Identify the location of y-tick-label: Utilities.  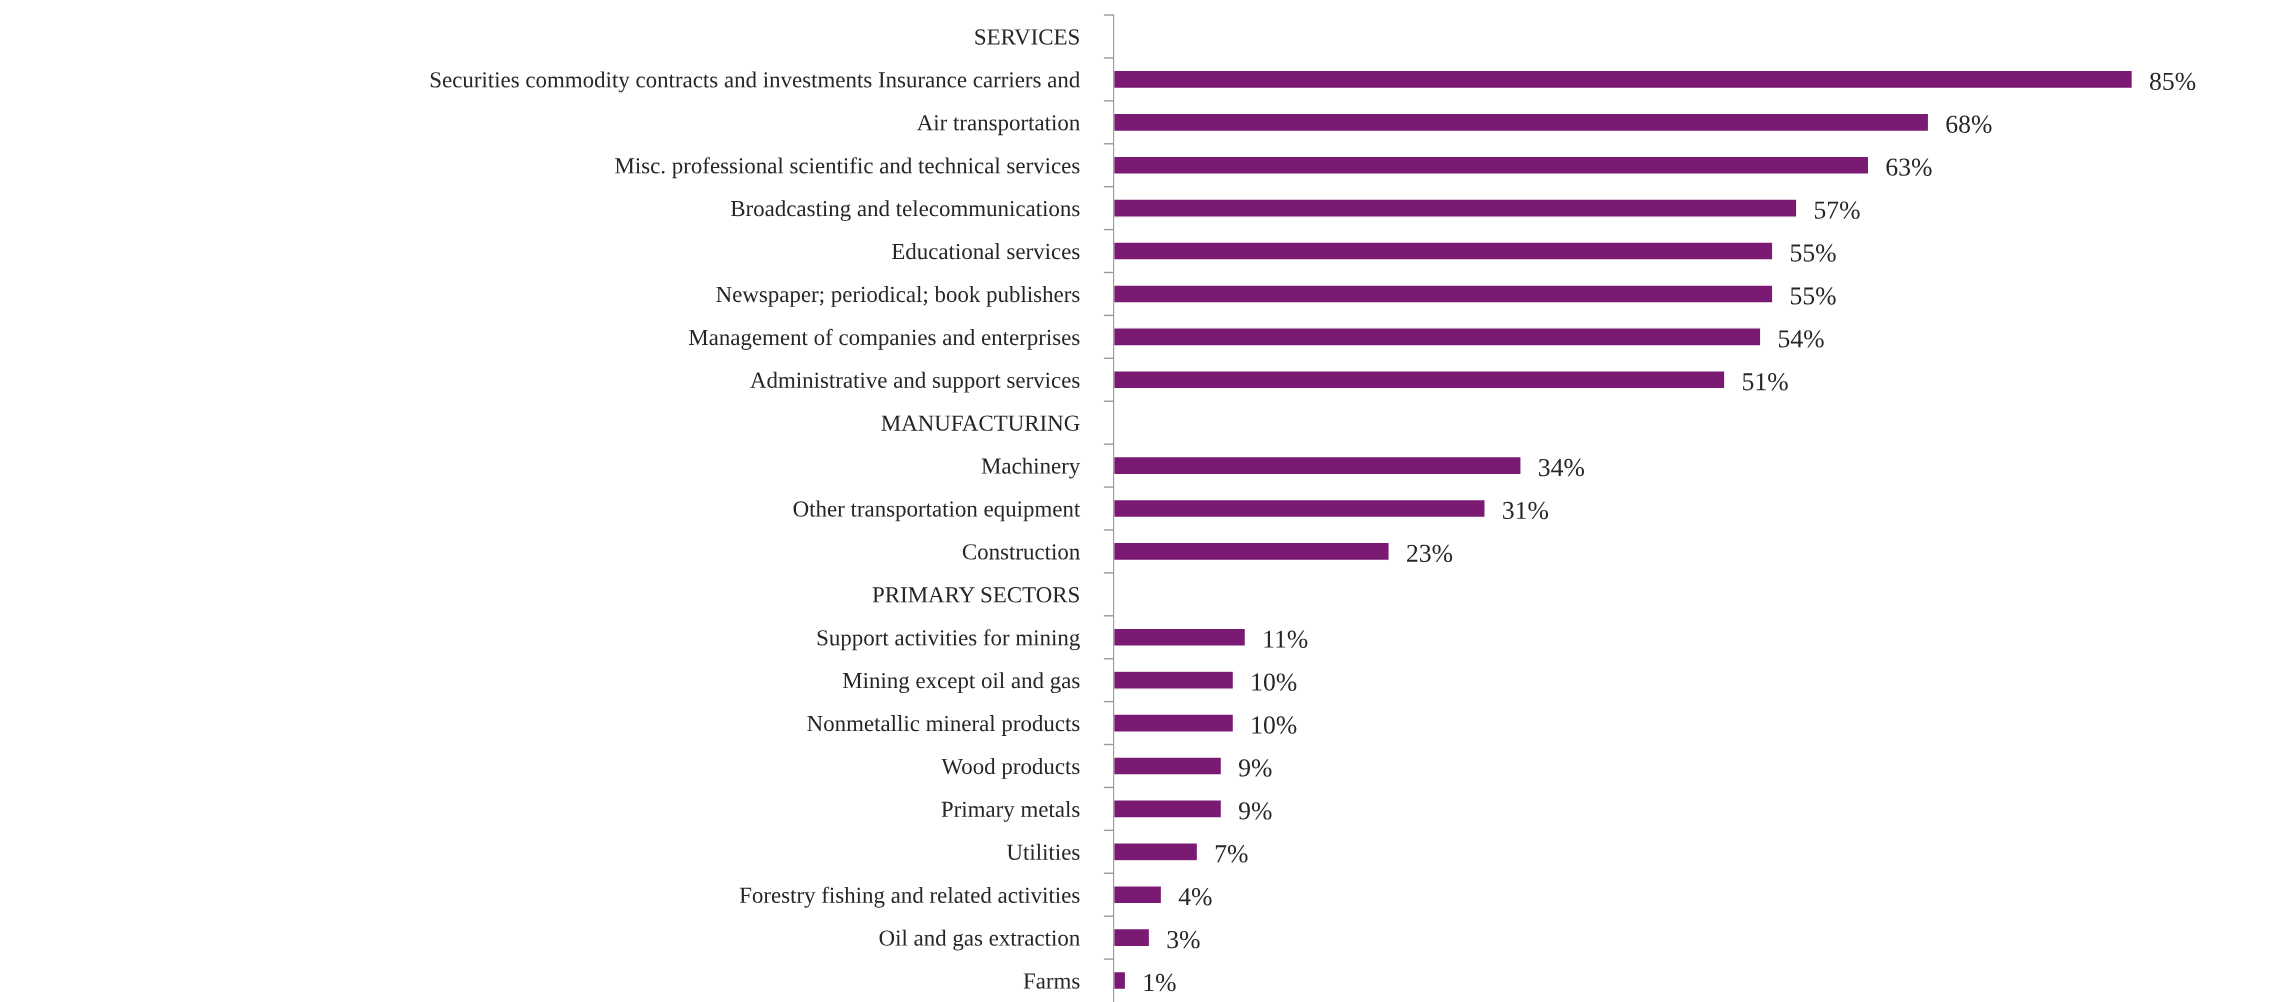
(1043, 851).